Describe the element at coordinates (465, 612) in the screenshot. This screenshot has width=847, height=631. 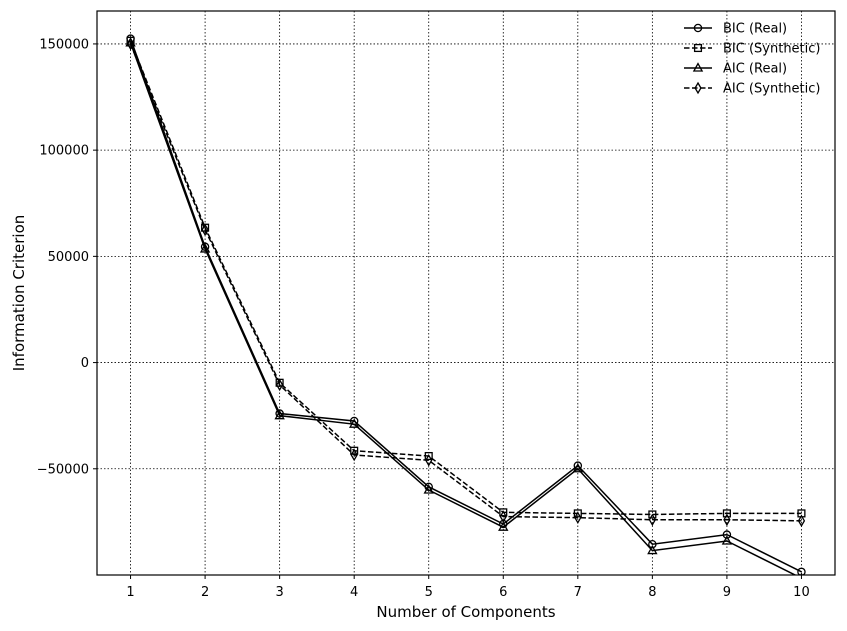
I see `x-axis-label: Number of Components` at that location.